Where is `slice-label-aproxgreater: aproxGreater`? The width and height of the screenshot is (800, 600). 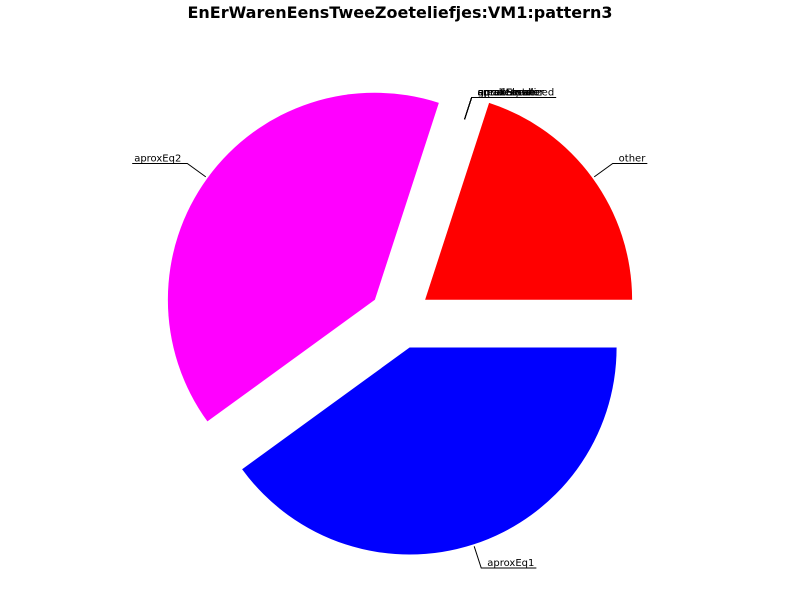
slice-label-aproxgreater: aproxGreater is located at coordinates (511, 93).